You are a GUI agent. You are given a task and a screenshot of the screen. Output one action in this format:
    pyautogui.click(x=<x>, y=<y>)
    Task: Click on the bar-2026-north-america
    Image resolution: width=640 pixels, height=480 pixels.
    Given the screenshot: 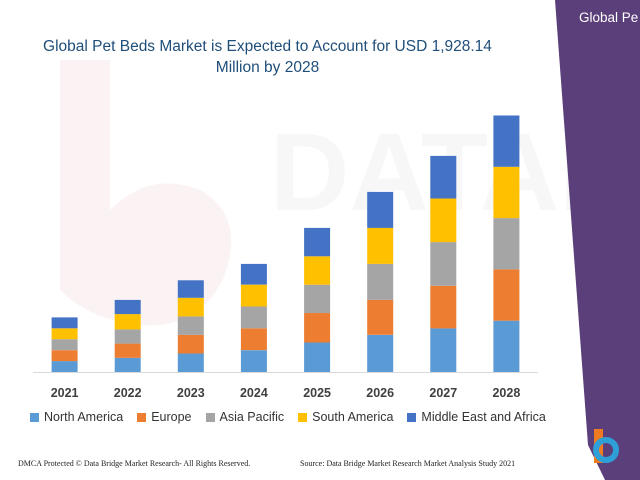 What is the action you would take?
    pyautogui.click(x=380, y=353)
    